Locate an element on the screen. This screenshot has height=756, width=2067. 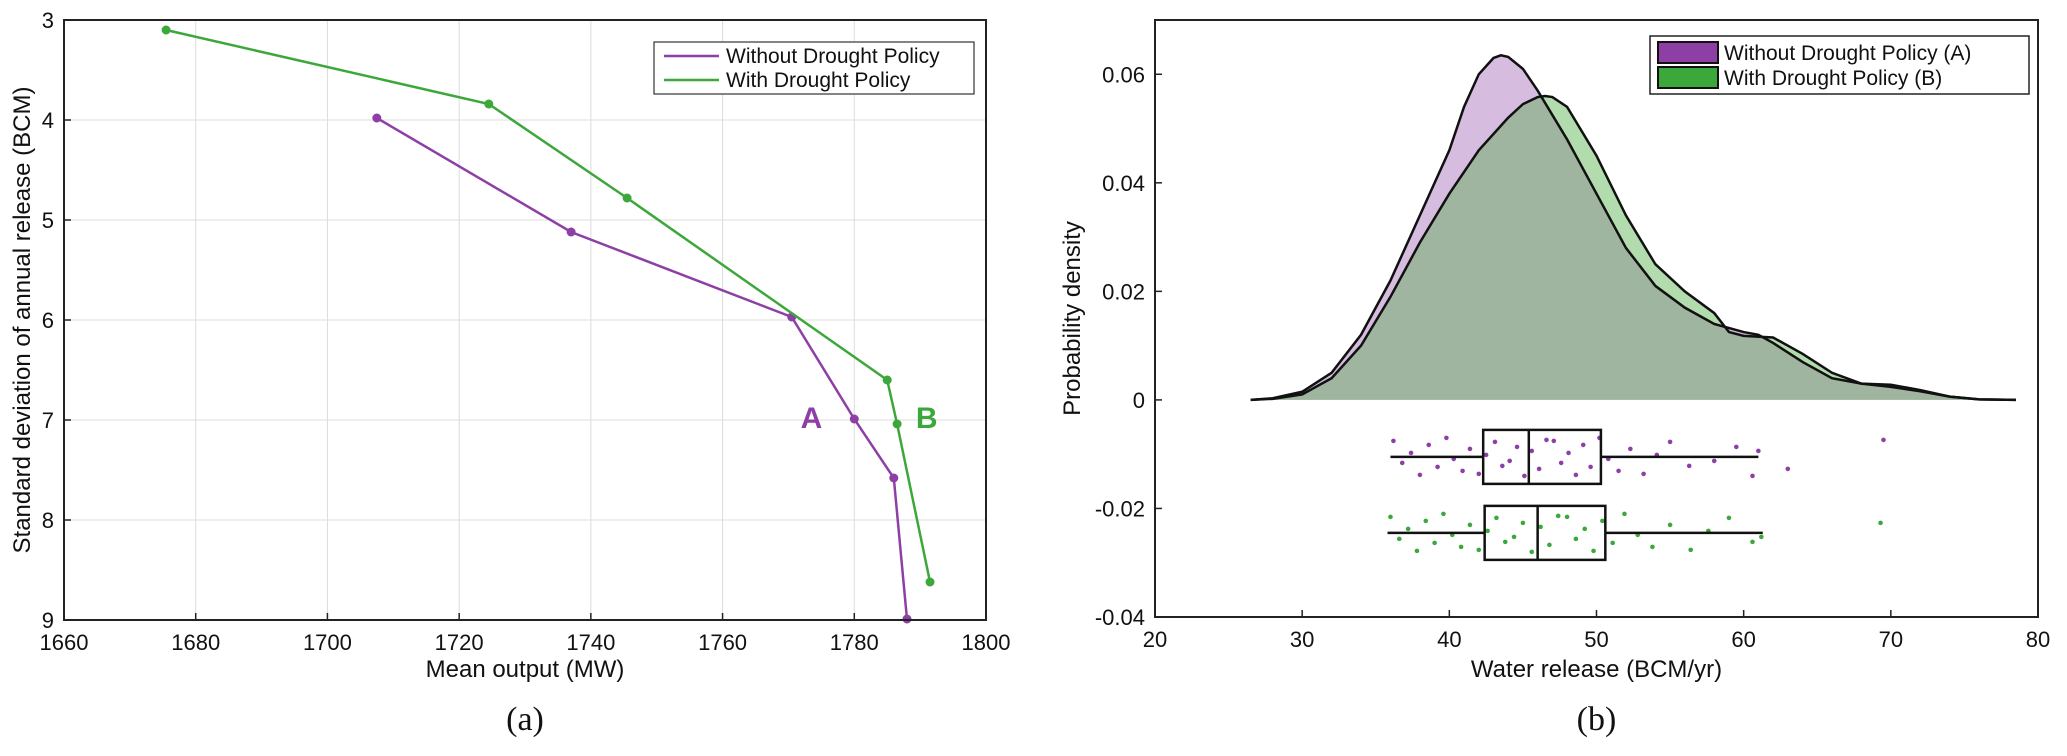
panel-a-x-ticks: 1660 1680 1700 1720 1740 1760 1780 1800 is located at coordinates (525, 634).